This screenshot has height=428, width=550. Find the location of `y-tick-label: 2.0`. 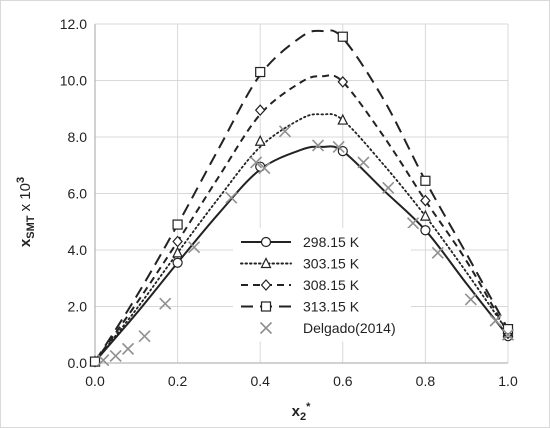

y-tick-label: 2.0 is located at coordinates (78, 307).